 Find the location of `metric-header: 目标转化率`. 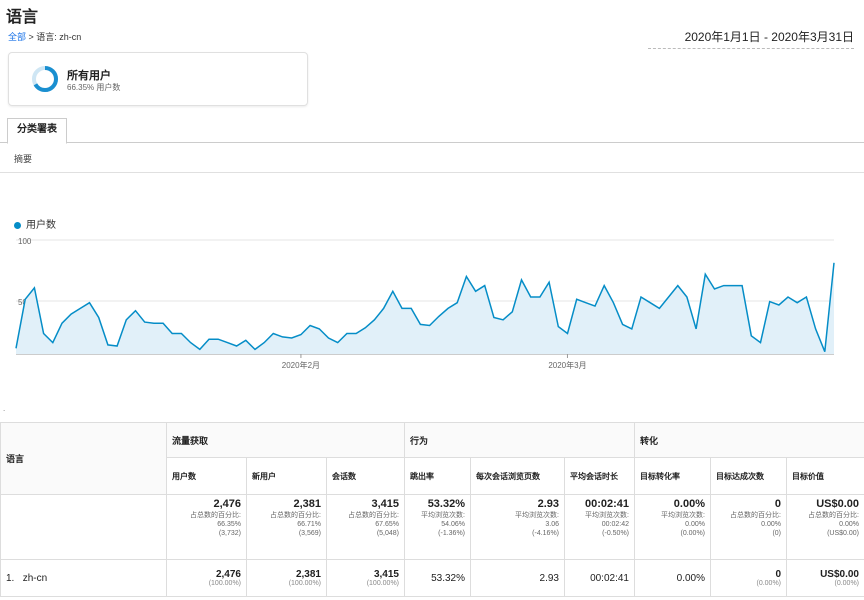

metric-header: 目标转化率 is located at coordinates (672, 476).